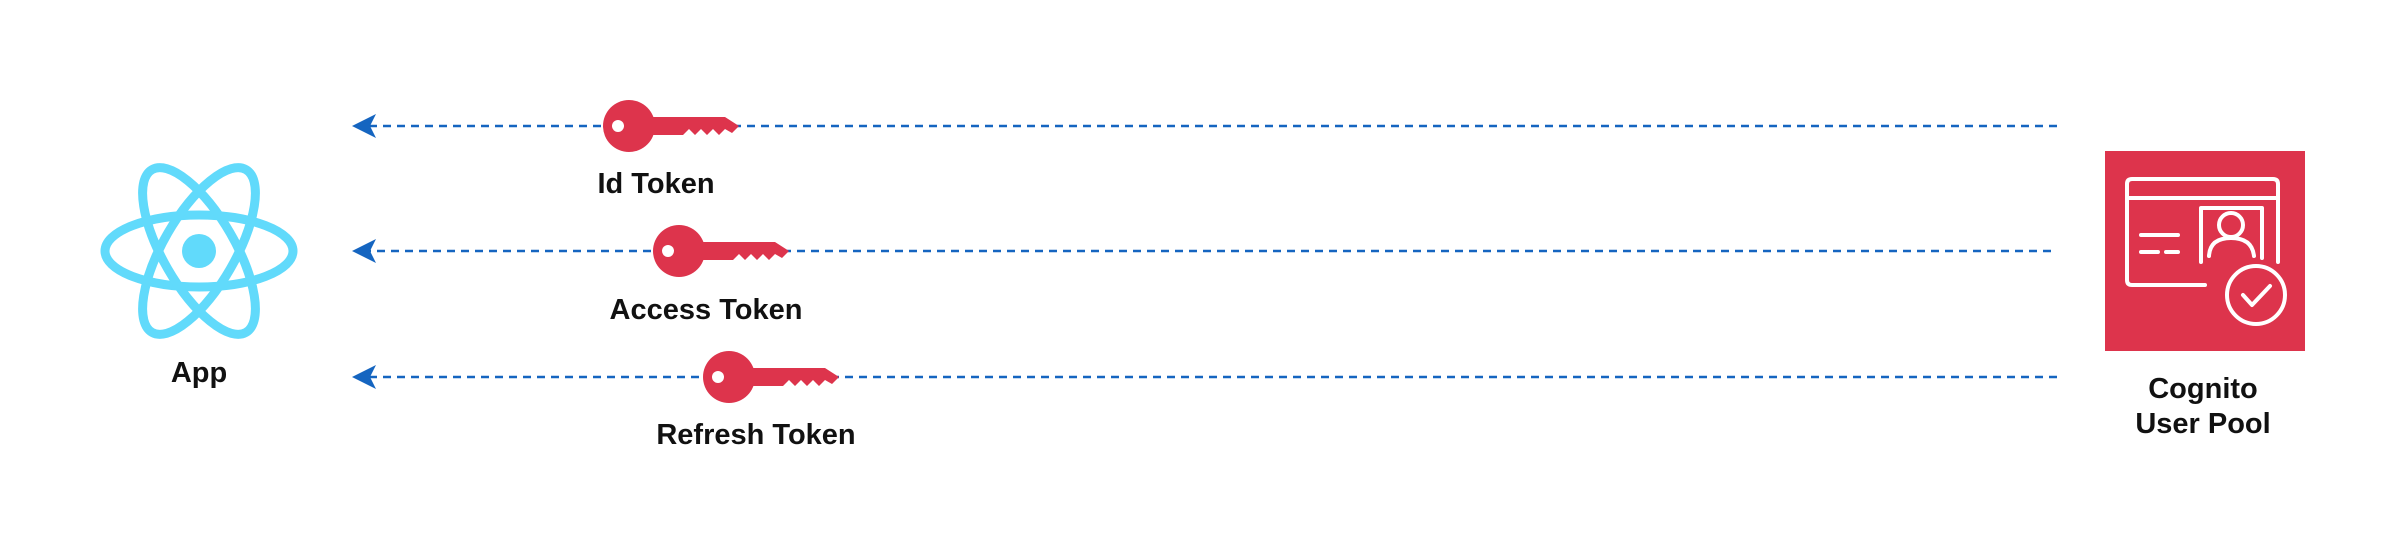  What do you see at coordinates (1204, 377) in the screenshot?
I see `arrow-refresh-token` at bounding box center [1204, 377].